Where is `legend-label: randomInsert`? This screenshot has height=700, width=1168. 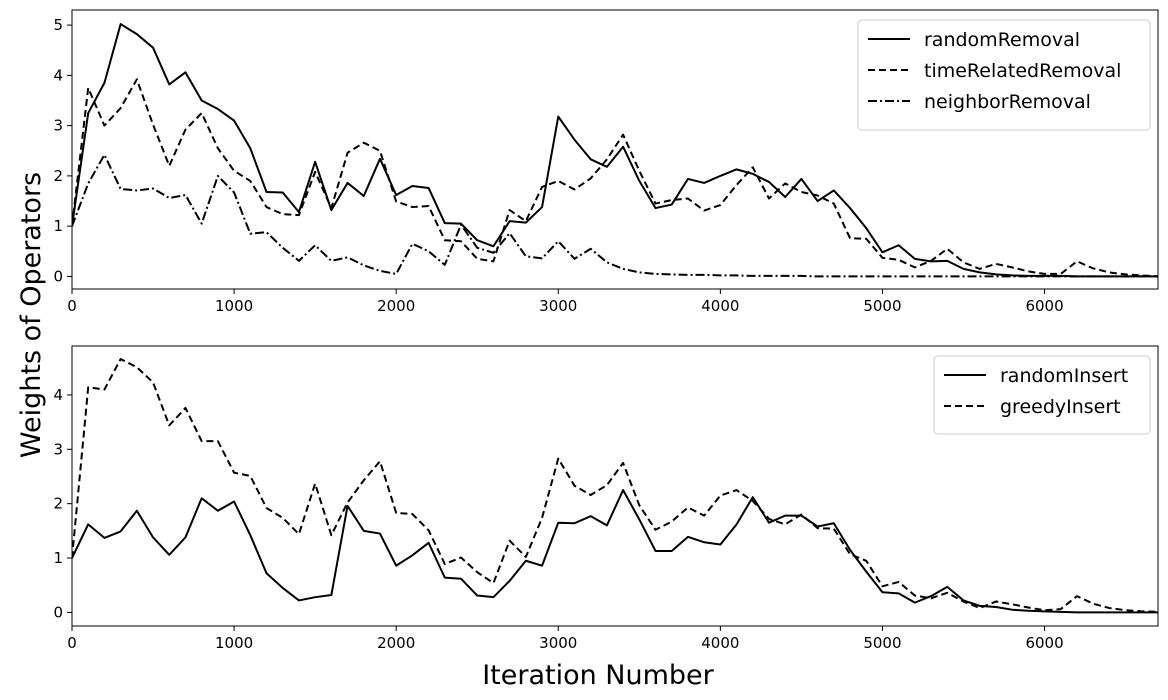 legend-label: randomInsert is located at coordinates (1064, 376).